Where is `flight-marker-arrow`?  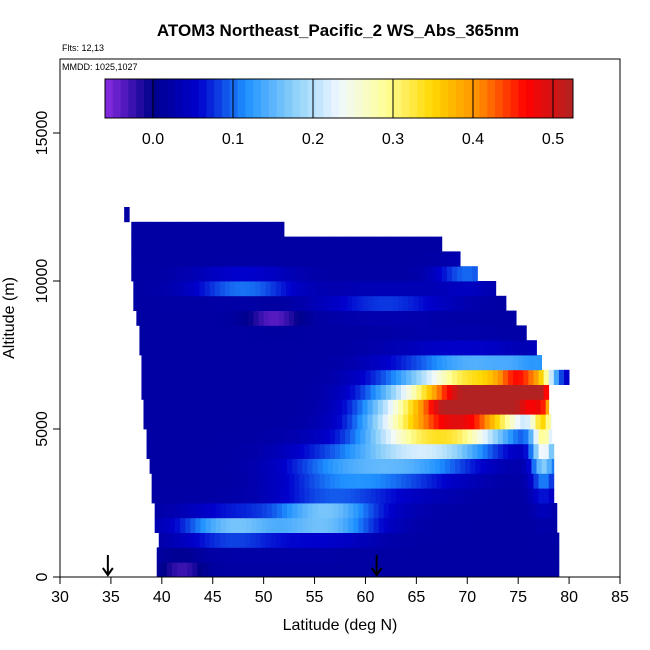 flight-marker-arrow is located at coordinates (108, 566).